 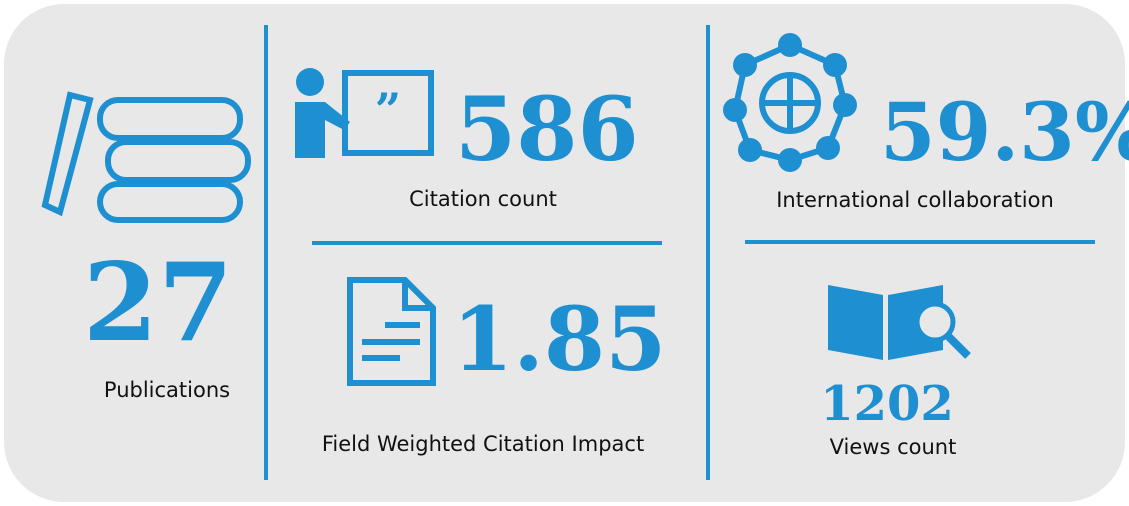 What do you see at coordinates (483, 444) in the screenshot?
I see `metric-label: Field Weighted Citation Impact` at bounding box center [483, 444].